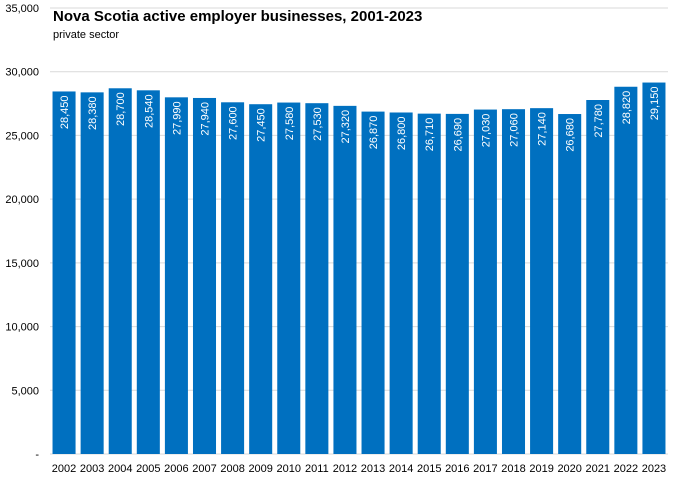 The height and width of the screenshot is (481, 673). What do you see at coordinates (654, 469) in the screenshot?
I see `x-tick-label: 2023` at bounding box center [654, 469].